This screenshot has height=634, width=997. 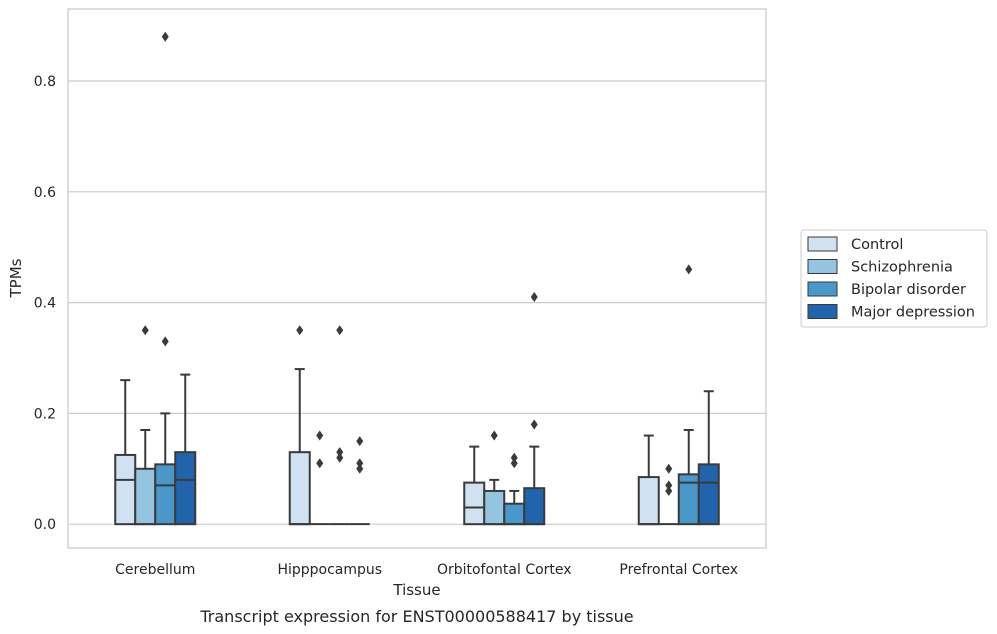 I want to click on y-axis-ticks: 0.0 0.2 0.4 0.6 0.8, so click(x=45, y=303).